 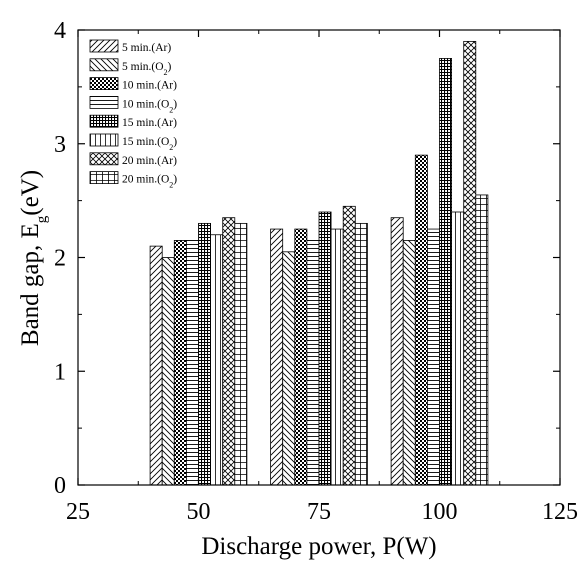 What do you see at coordinates (60, 145) in the screenshot?
I see `y-tick-label: 3` at bounding box center [60, 145].